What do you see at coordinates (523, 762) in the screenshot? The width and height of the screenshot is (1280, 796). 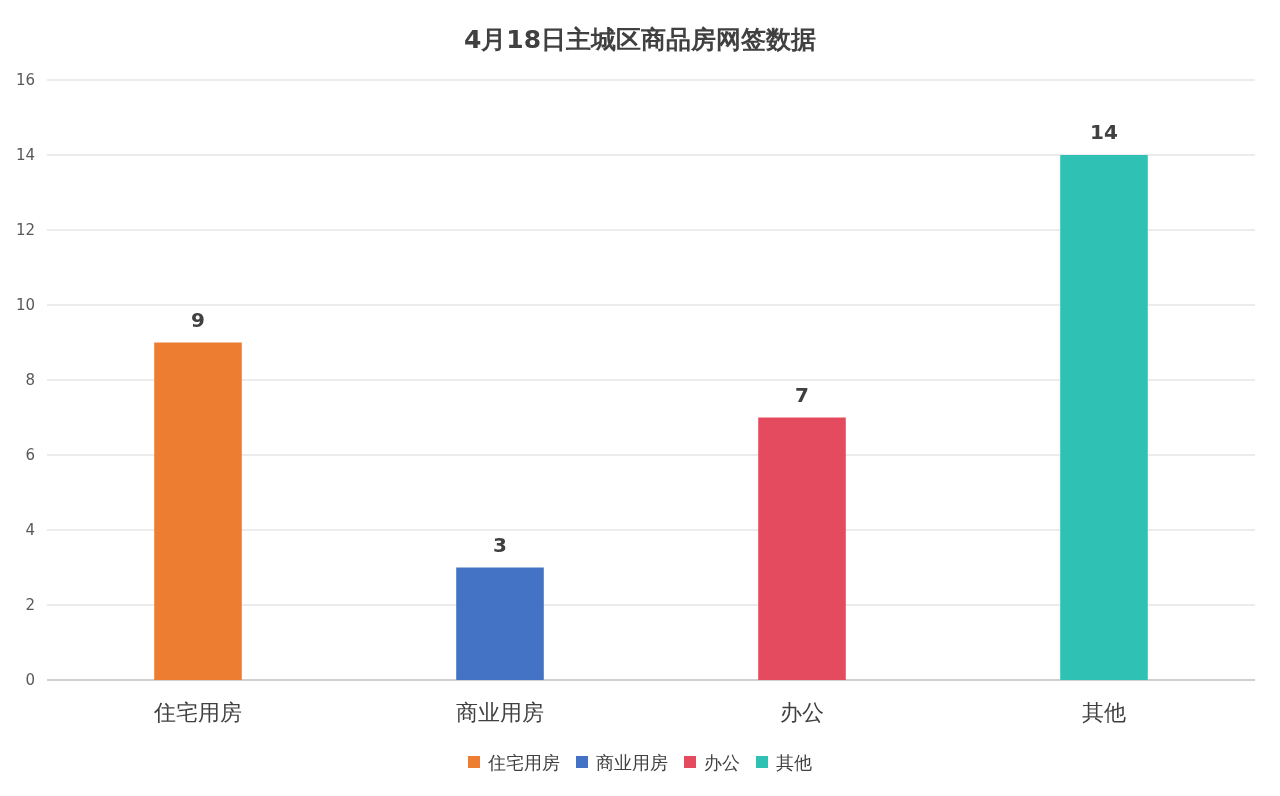 I see `legend-label: 住宅用房` at bounding box center [523, 762].